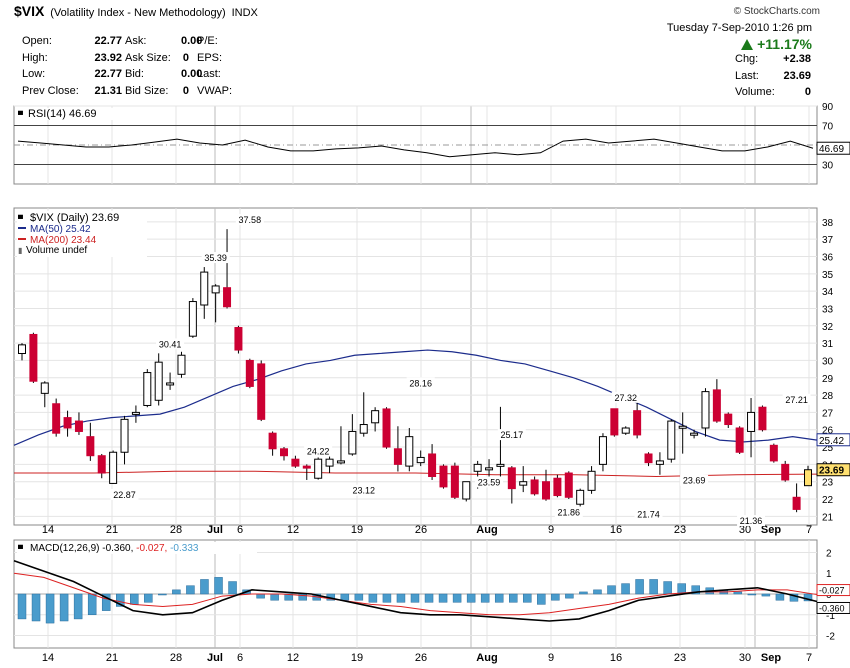 The height and width of the screenshot is (668, 850). What do you see at coordinates (828, 379) in the screenshot?
I see `price-tick-label: 29` at bounding box center [828, 379].